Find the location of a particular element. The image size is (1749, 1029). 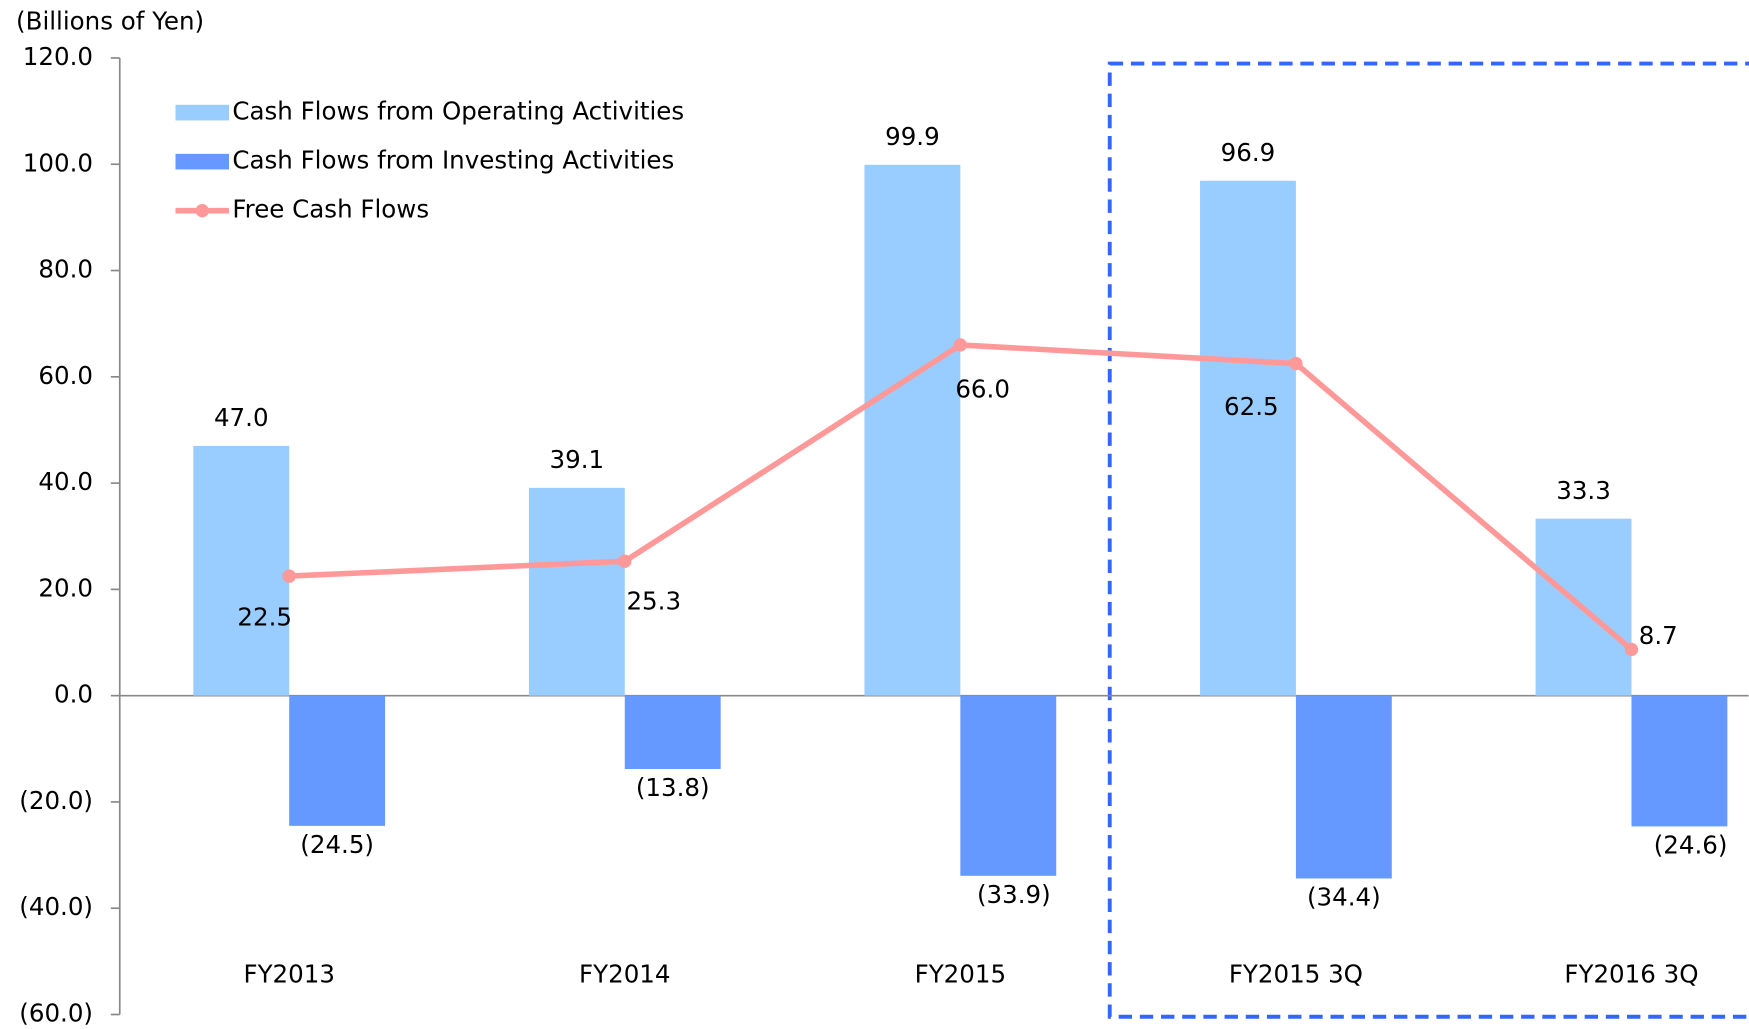

value-label: 99.9 is located at coordinates (912, 136).